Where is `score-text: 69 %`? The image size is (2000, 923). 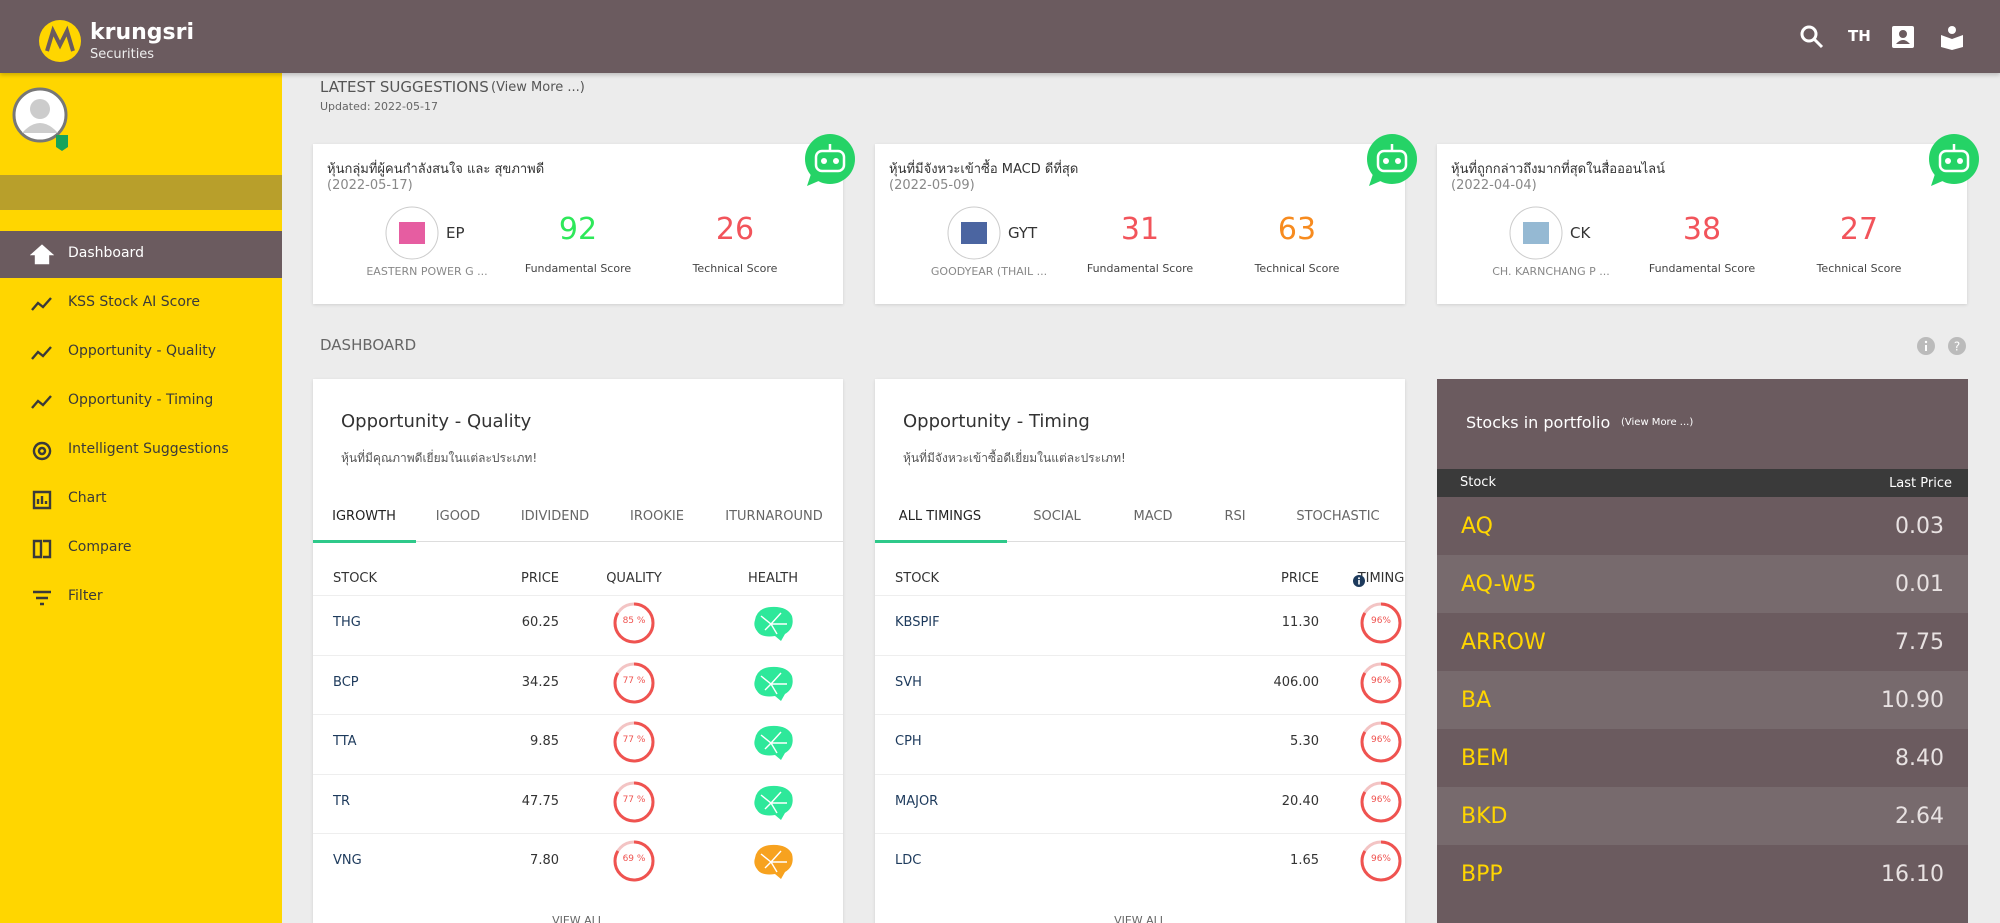 score-text: 69 % is located at coordinates (634, 859).